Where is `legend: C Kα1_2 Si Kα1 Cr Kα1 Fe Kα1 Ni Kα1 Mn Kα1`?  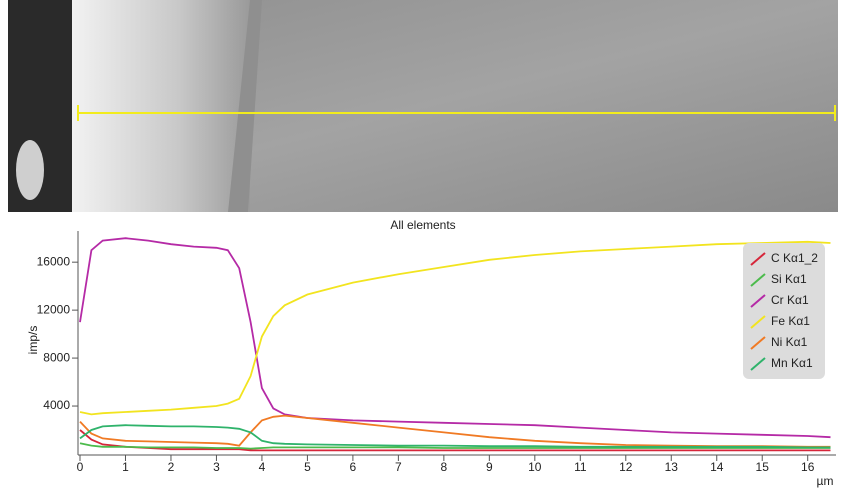 legend: C Kα1_2 Si Kα1 Cr Kα1 Fe Kα1 Ni Kα1 Mn Kα1 is located at coordinates (784, 311).